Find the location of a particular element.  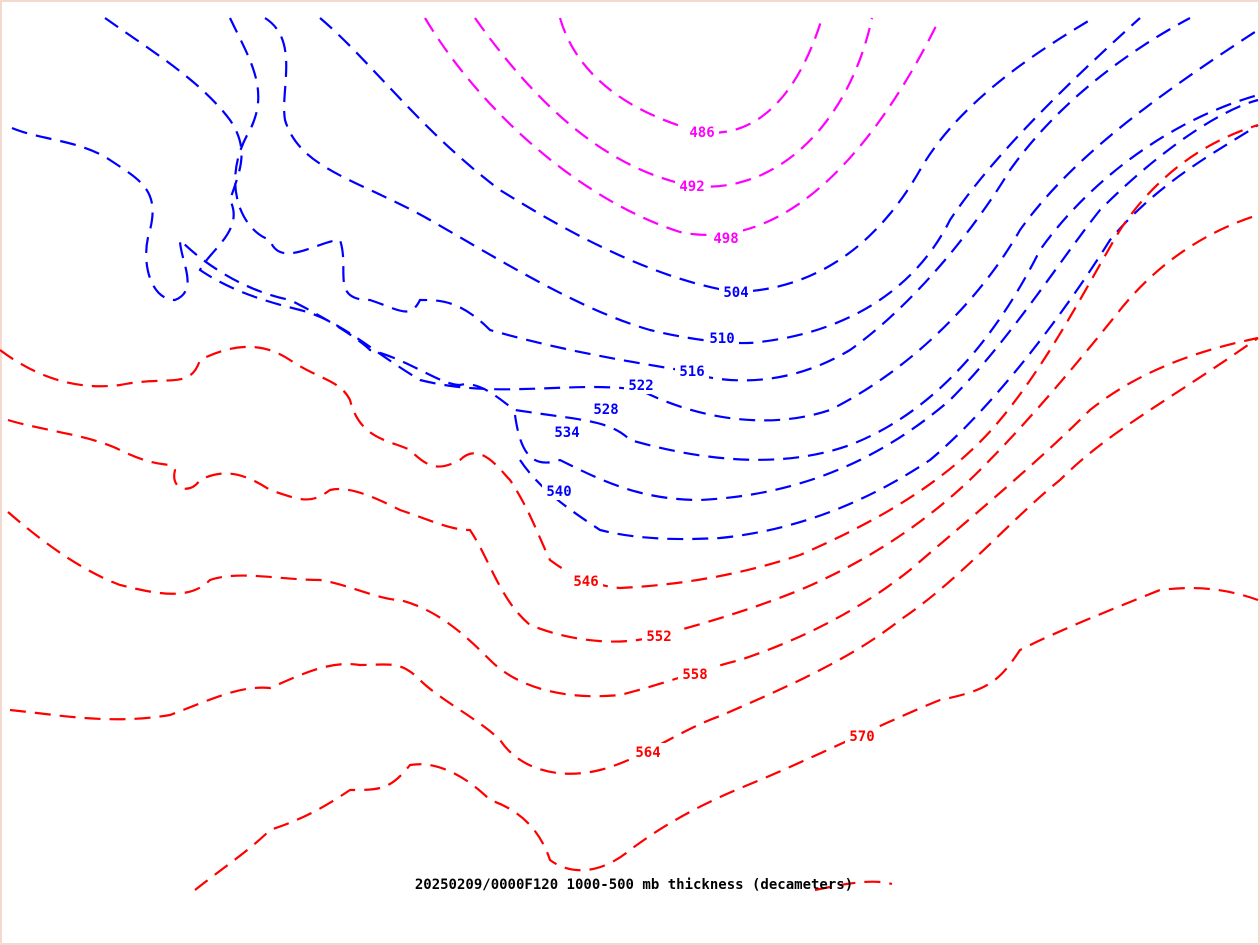

contour-label-486: 486 is located at coordinates (701, 133).